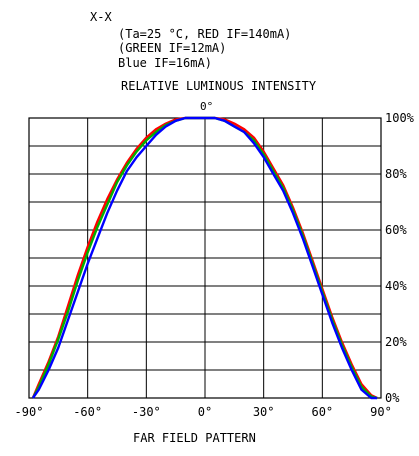 This screenshot has height=456, width=419. What do you see at coordinates (396, 174) in the screenshot?
I see `y-tick-label: 80%` at bounding box center [396, 174].